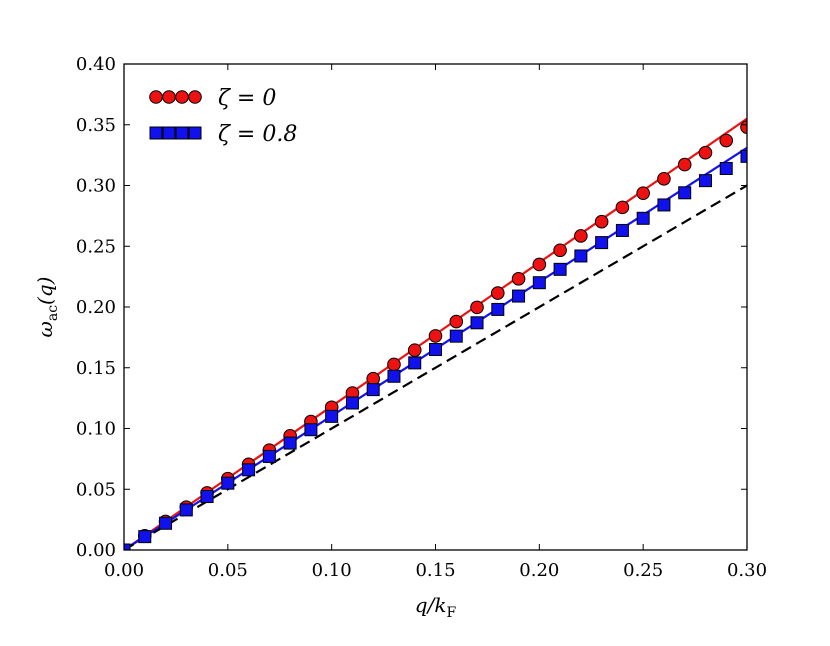 This screenshot has height=646, width=830. What do you see at coordinates (435, 570) in the screenshot?
I see `x-tick-label: 0.15` at bounding box center [435, 570].